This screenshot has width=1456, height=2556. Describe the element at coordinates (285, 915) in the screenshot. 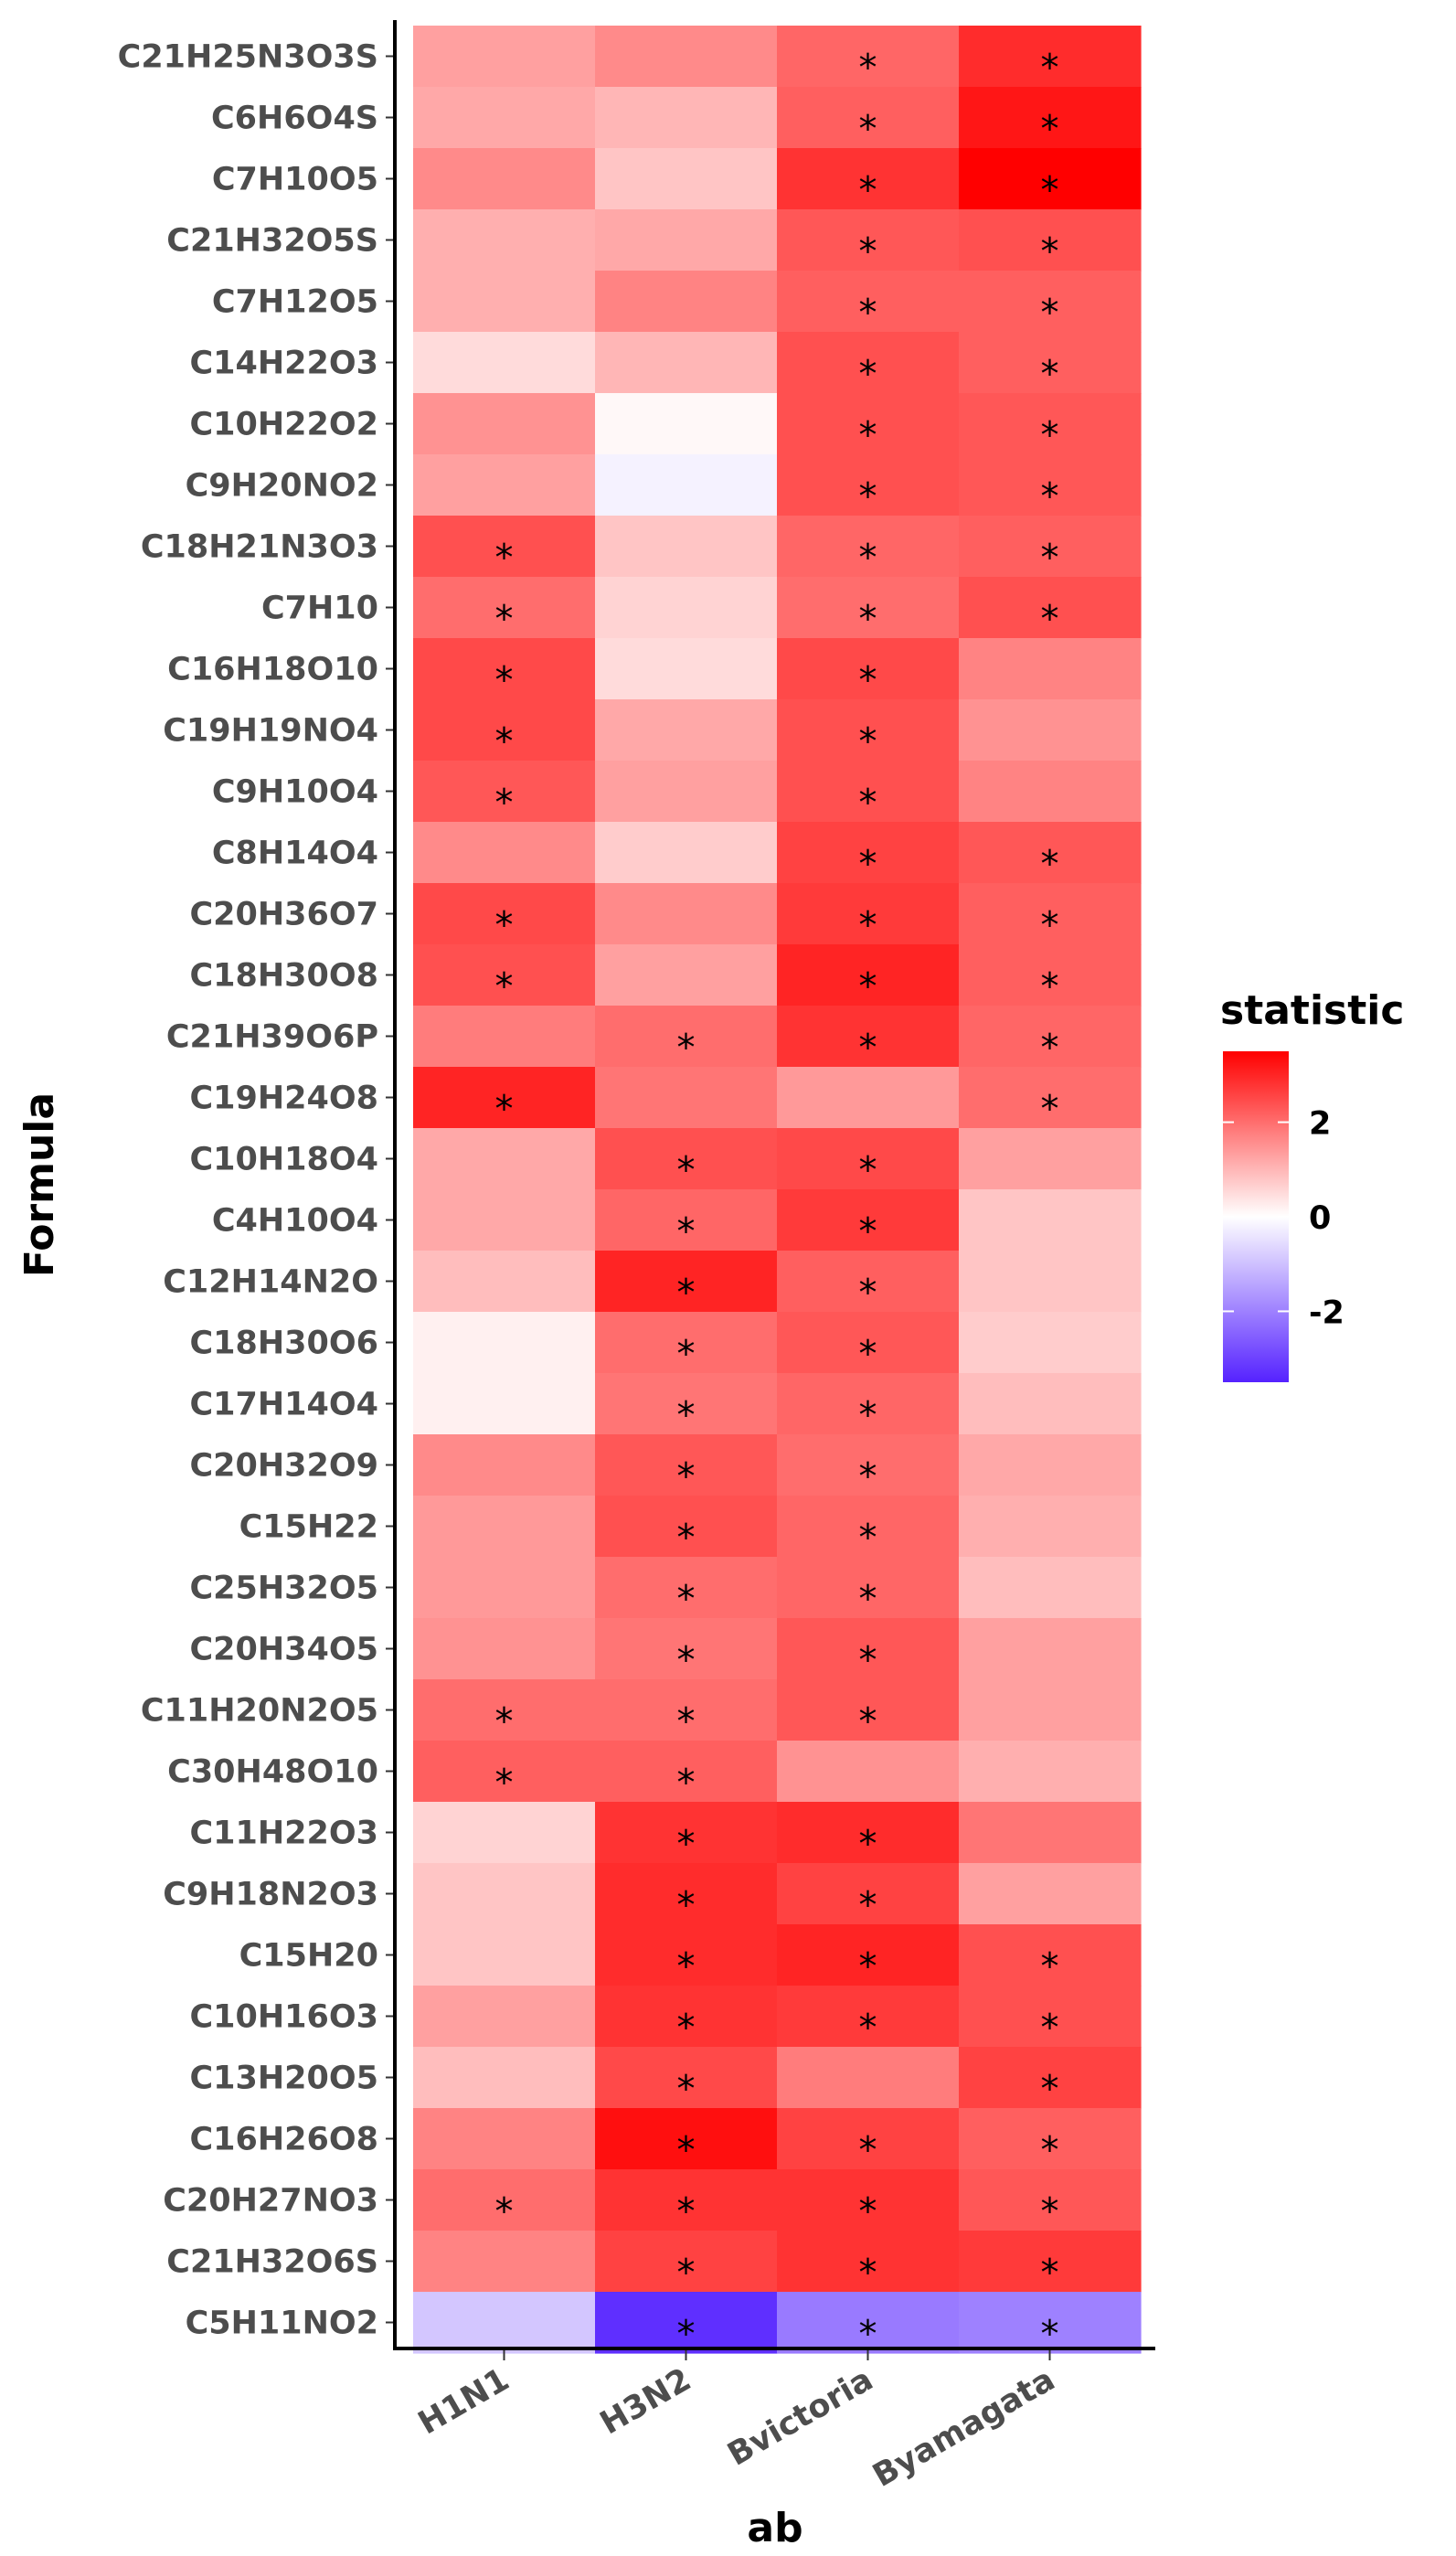

I see `y-tick-label: C20H36O7` at that location.